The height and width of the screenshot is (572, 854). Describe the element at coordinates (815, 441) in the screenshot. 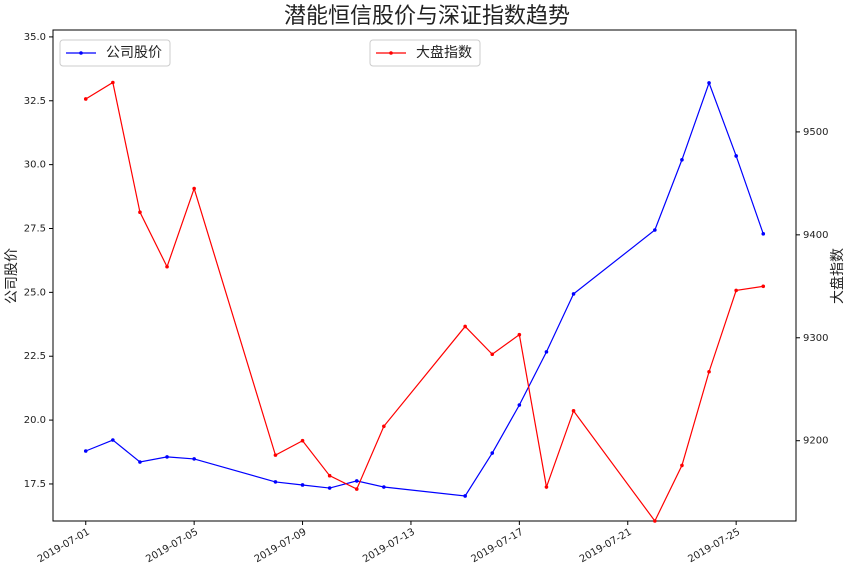

I see `y2-tick-label: 9200` at that location.